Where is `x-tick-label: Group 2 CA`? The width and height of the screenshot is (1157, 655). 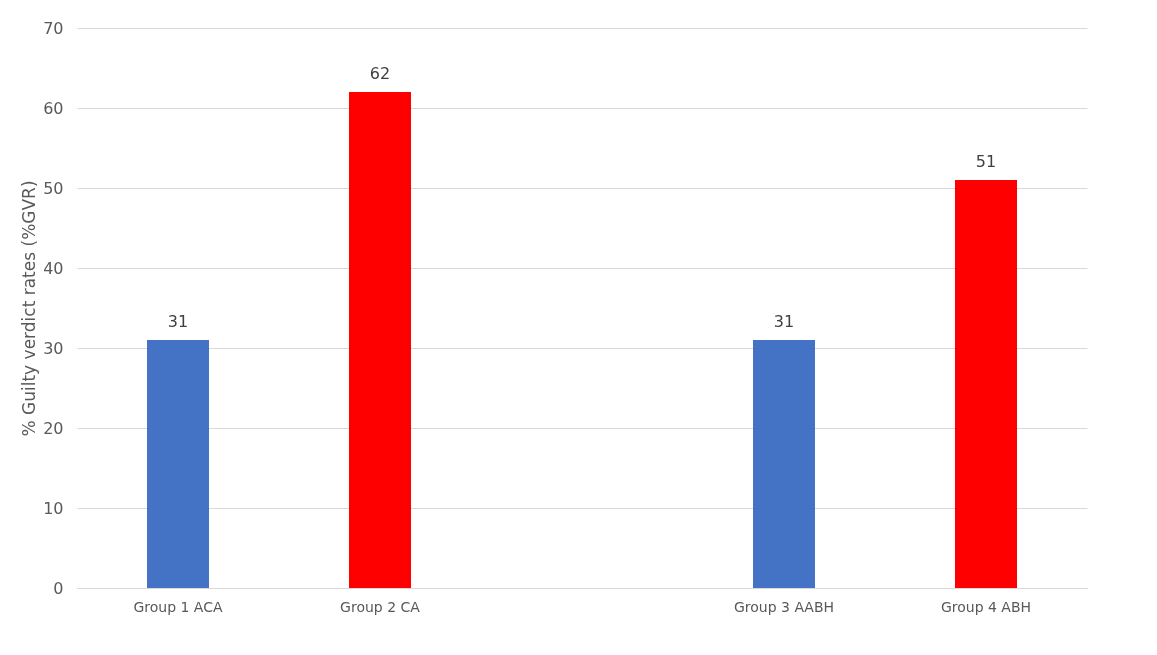 x-tick-label: Group 2 CA is located at coordinates (380, 606).